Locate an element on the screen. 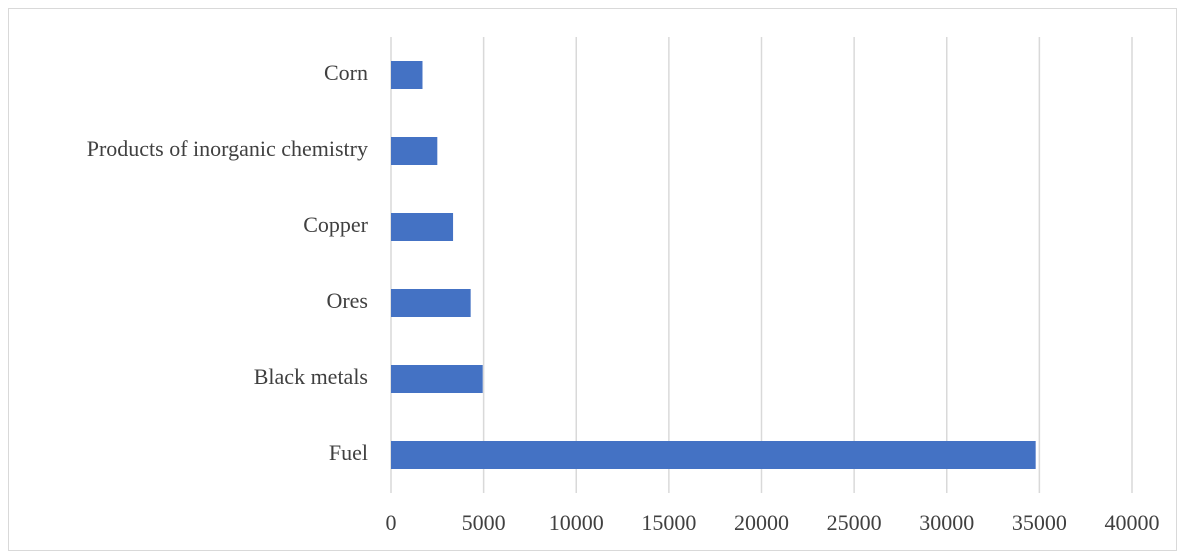 The image size is (1185, 551). x-tick-label: 30000 is located at coordinates (946, 522).